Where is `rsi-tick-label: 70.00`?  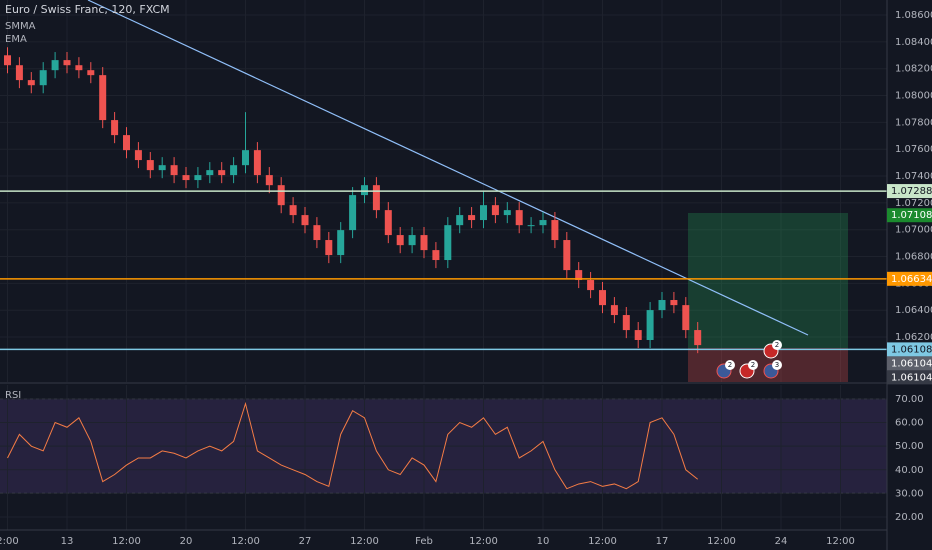 rsi-tick-label: 70.00 is located at coordinates (909, 399).